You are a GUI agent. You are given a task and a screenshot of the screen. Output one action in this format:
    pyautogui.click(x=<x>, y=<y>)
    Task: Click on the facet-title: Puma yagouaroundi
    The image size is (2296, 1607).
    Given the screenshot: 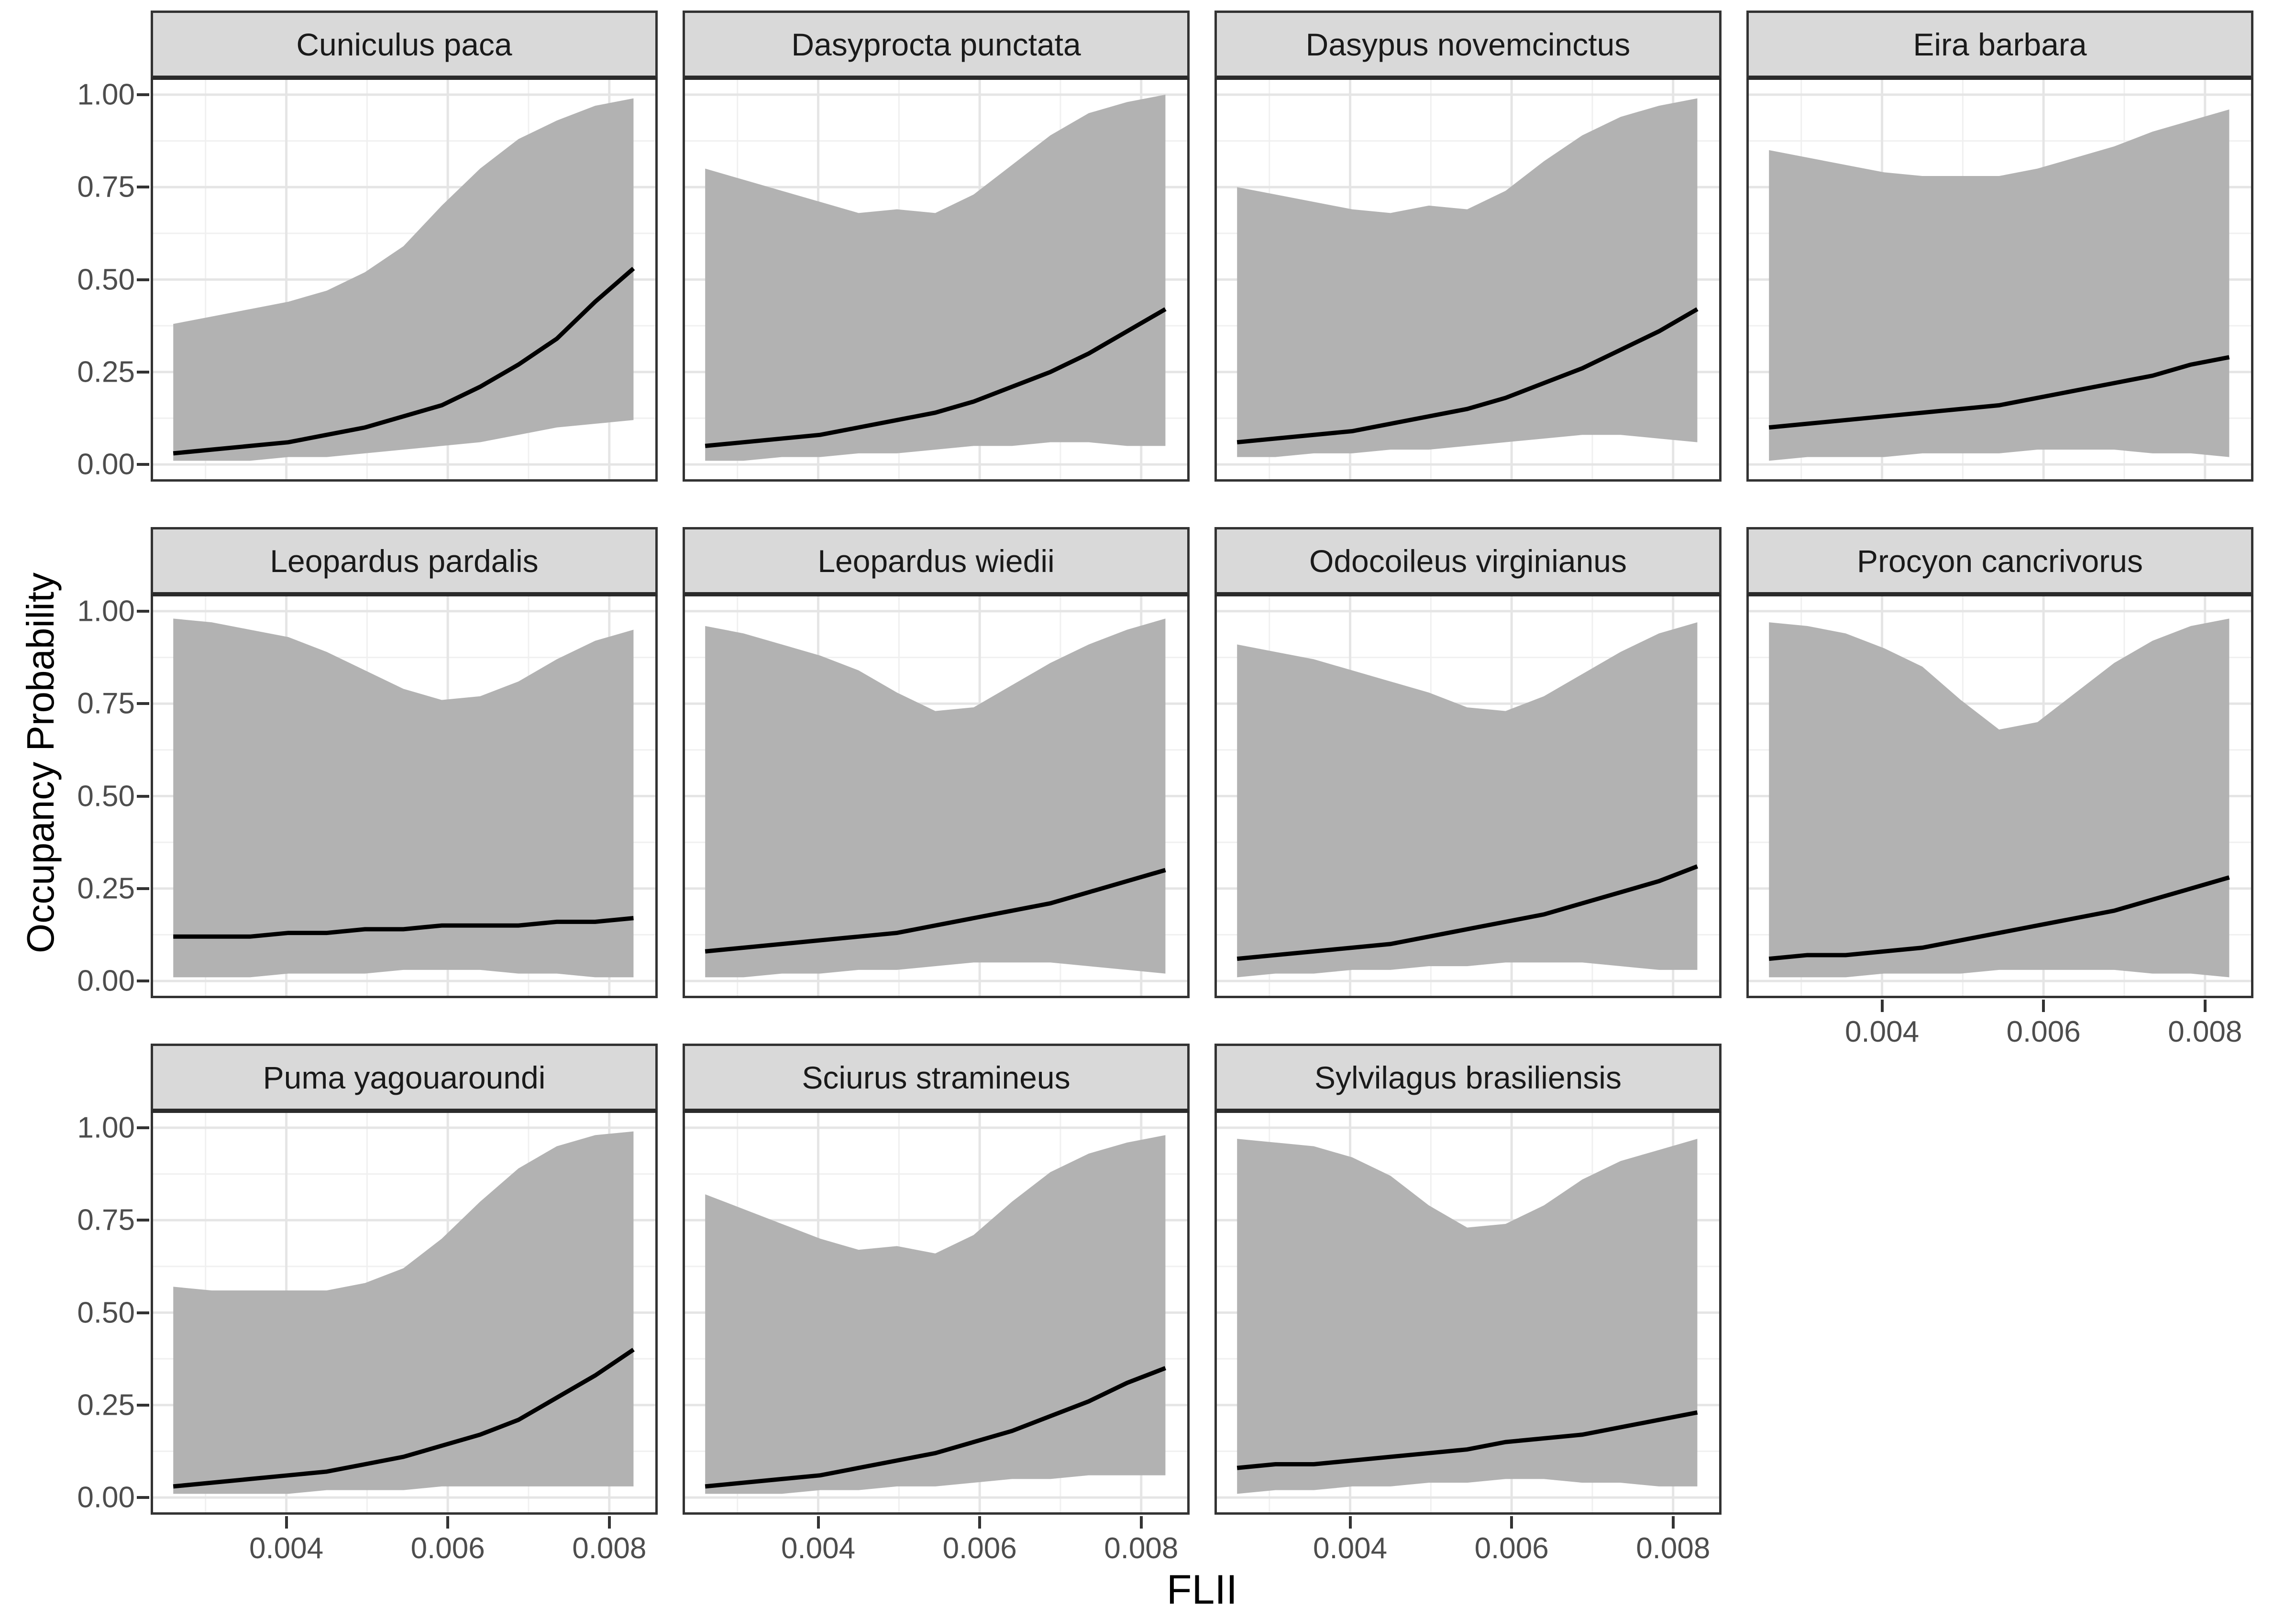 What is the action you would take?
    pyautogui.click(x=404, y=1077)
    